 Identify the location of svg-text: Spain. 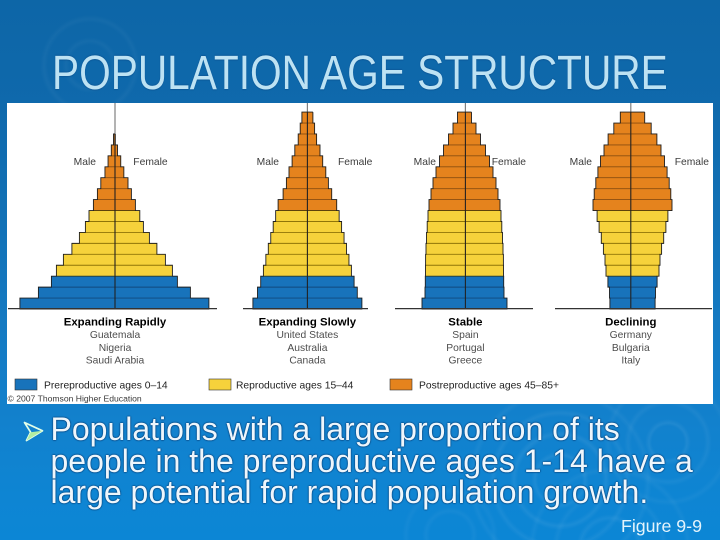
(465, 335).